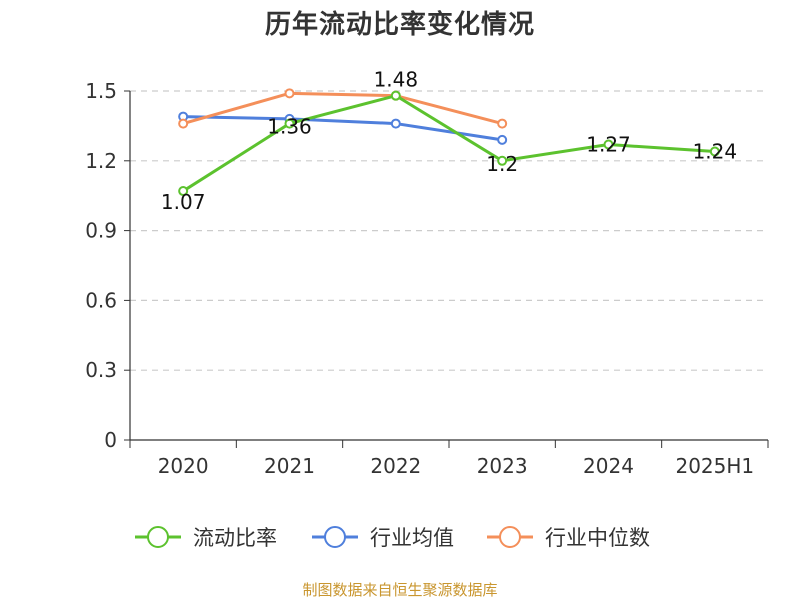 The width and height of the screenshot is (800, 600). I want to click on data-label: 1.2, so click(502, 164).